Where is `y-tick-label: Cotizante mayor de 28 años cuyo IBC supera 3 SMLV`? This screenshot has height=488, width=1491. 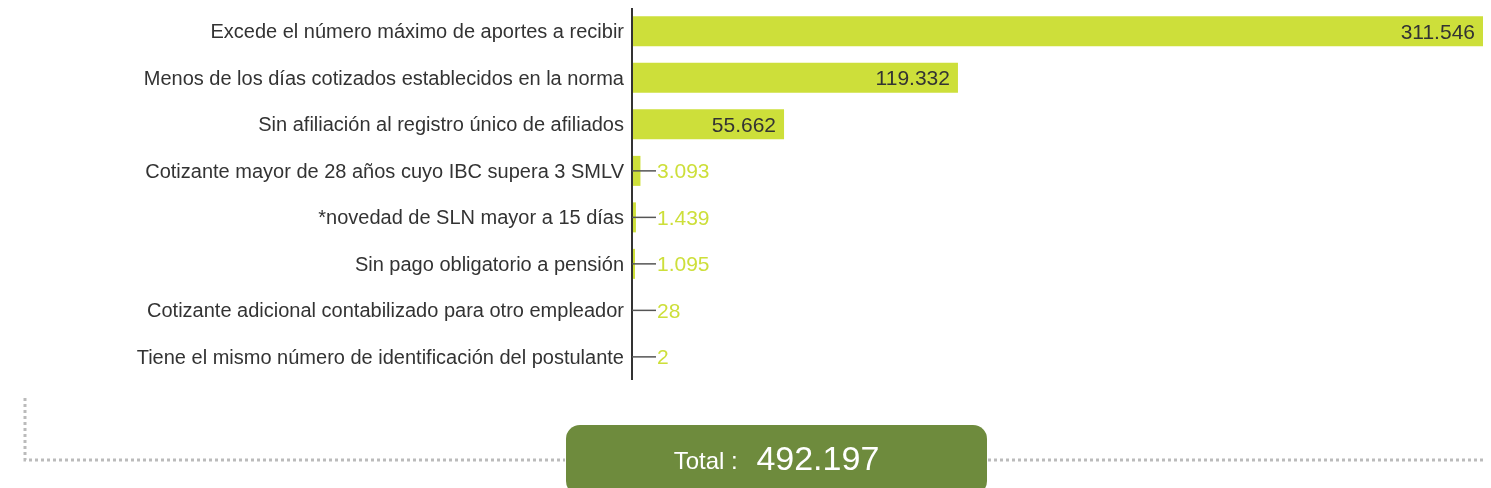 y-tick-label: Cotizante mayor de 28 años cuyo IBC supera 3 SMLV is located at coordinates (385, 170).